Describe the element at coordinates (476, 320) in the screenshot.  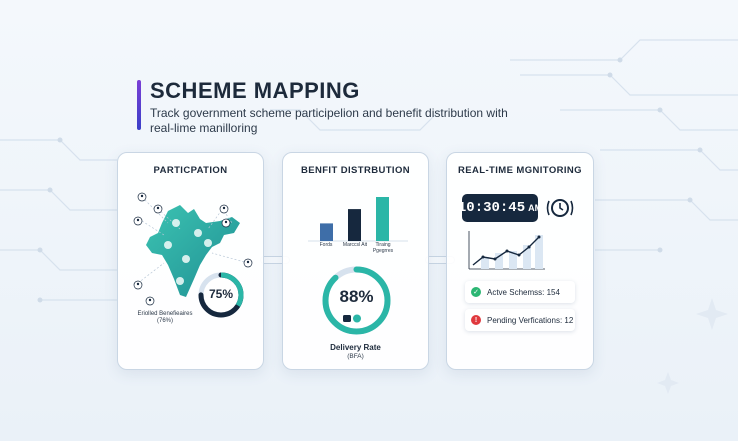
I see `alert-circle-icon: !` at that location.